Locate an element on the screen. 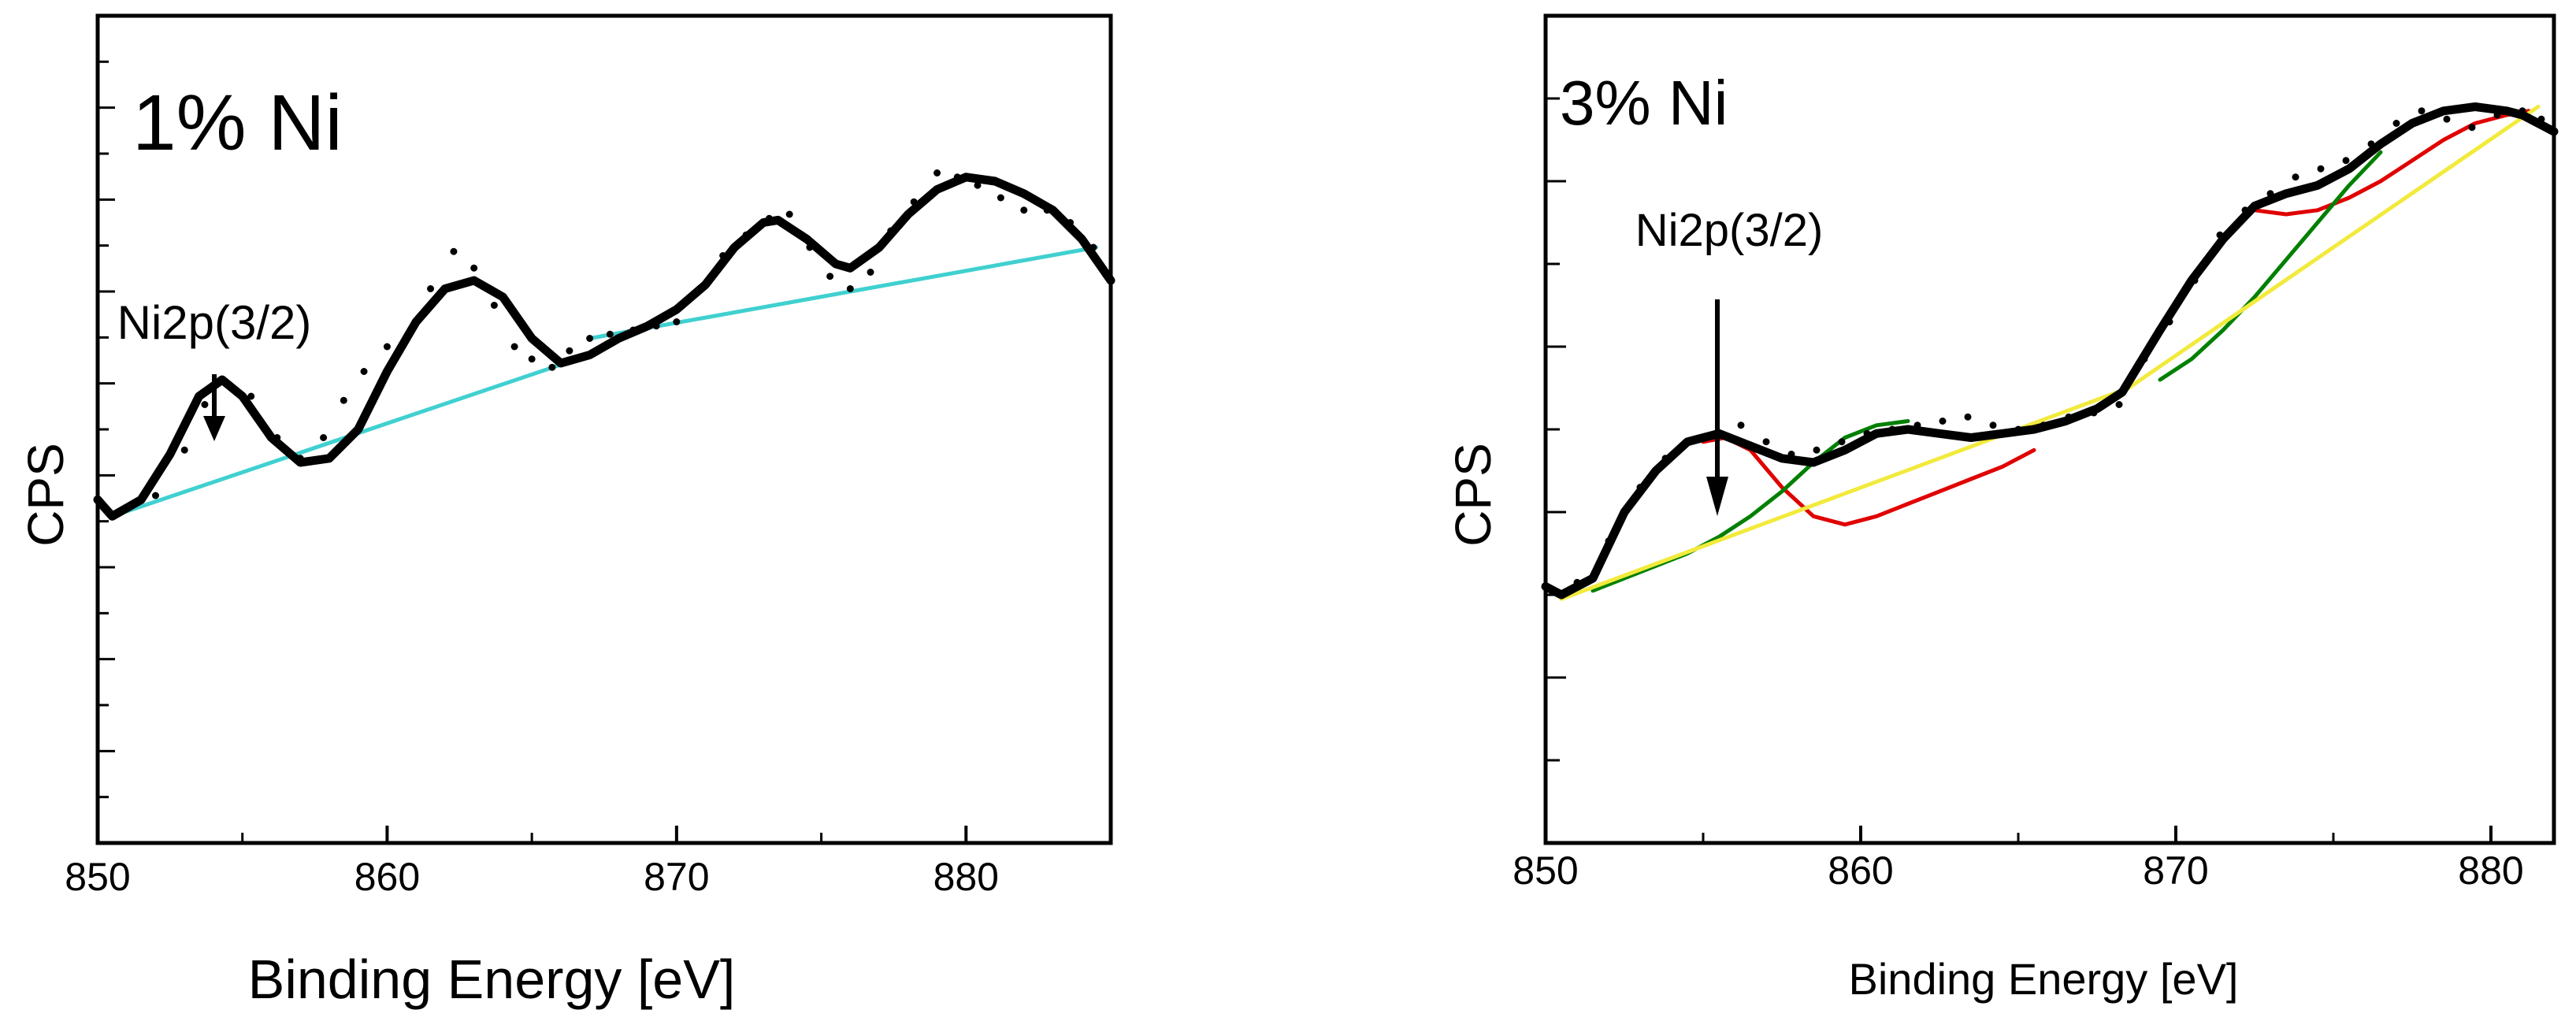 The image size is (2576, 1036). panel-title: 1% Ni is located at coordinates (237, 123).